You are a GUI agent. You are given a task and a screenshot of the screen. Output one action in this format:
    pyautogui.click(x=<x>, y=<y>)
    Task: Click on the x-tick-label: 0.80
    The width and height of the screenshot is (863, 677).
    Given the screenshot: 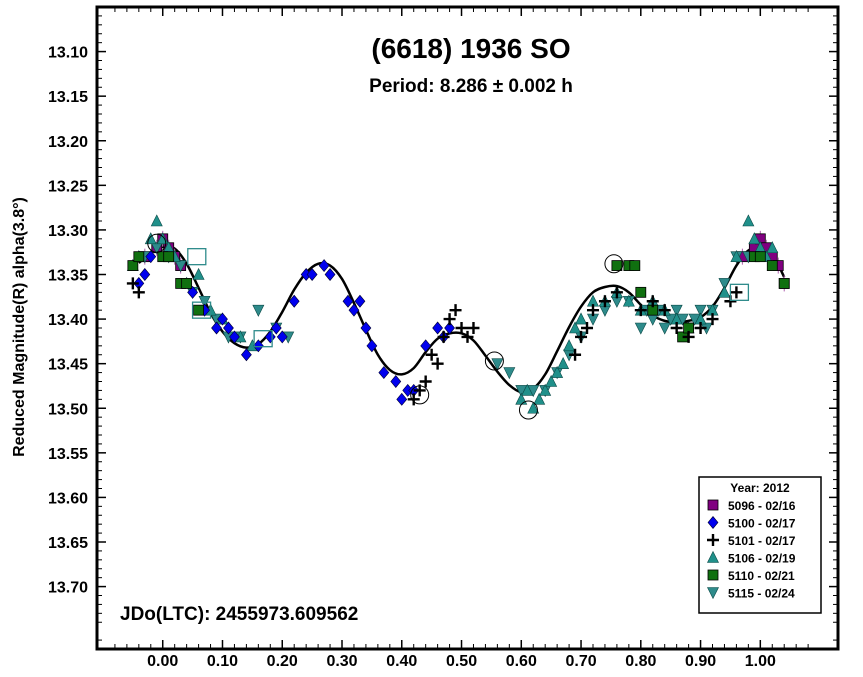 What is the action you would take?
    pyautogui.click(x=640, y=661)
    